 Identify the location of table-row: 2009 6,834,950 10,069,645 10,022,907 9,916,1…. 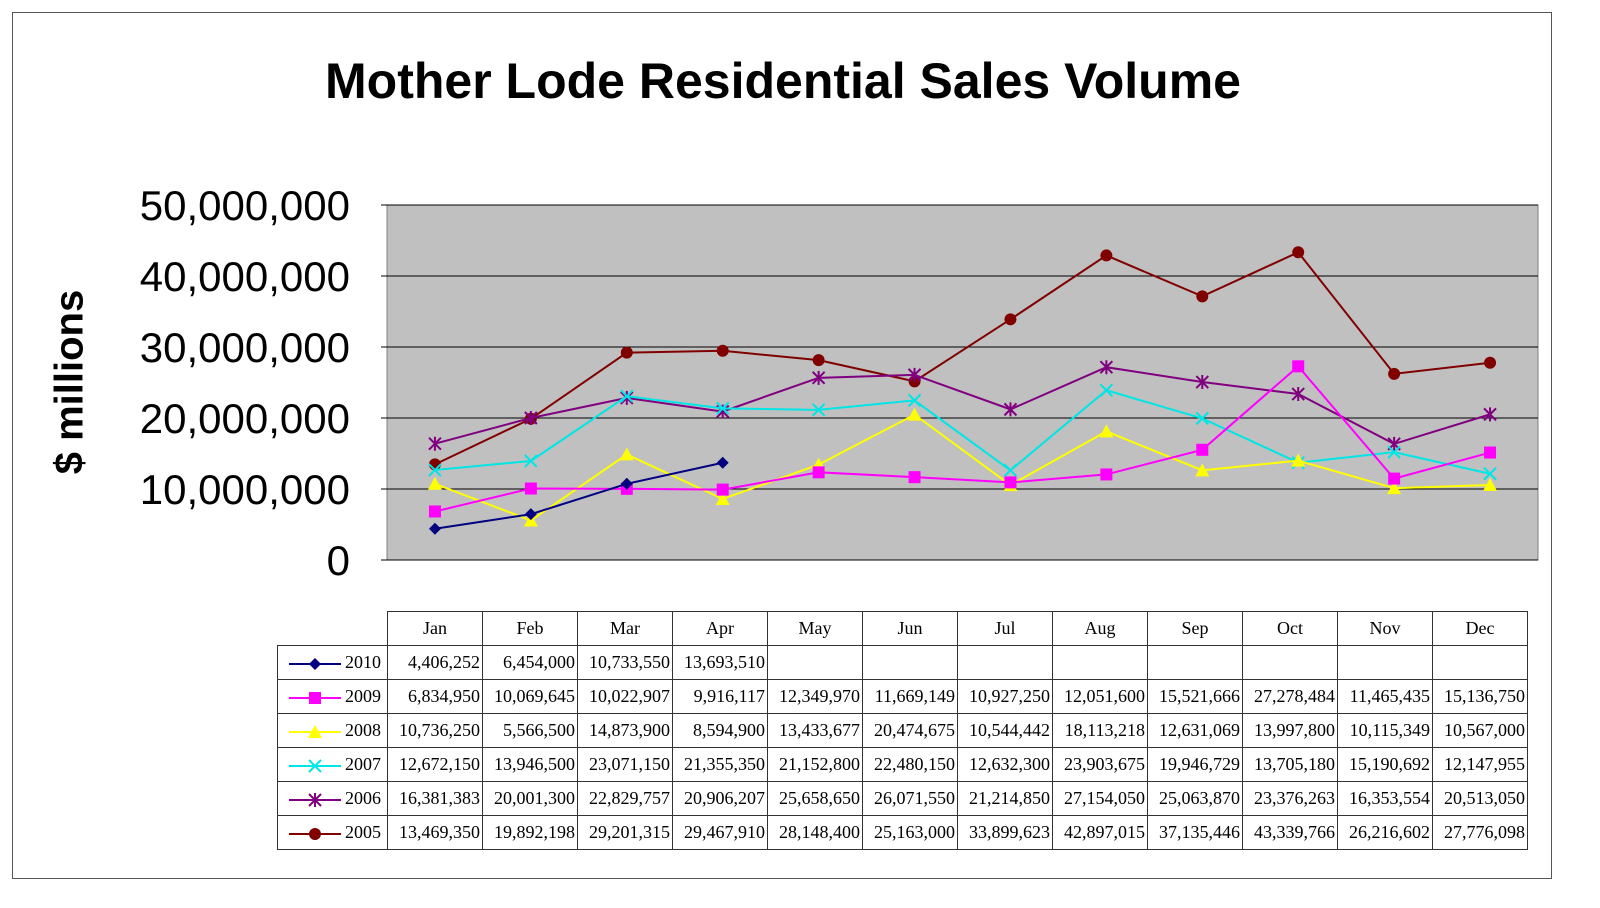
(902, 696).